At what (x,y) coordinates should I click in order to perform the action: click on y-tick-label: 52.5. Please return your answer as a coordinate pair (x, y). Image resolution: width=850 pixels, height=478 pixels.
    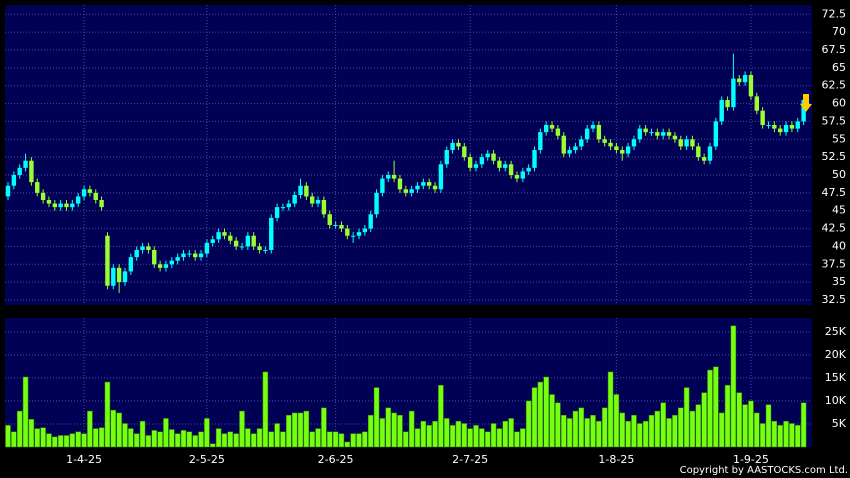
    Looking at the image, I should click on (834, 156).